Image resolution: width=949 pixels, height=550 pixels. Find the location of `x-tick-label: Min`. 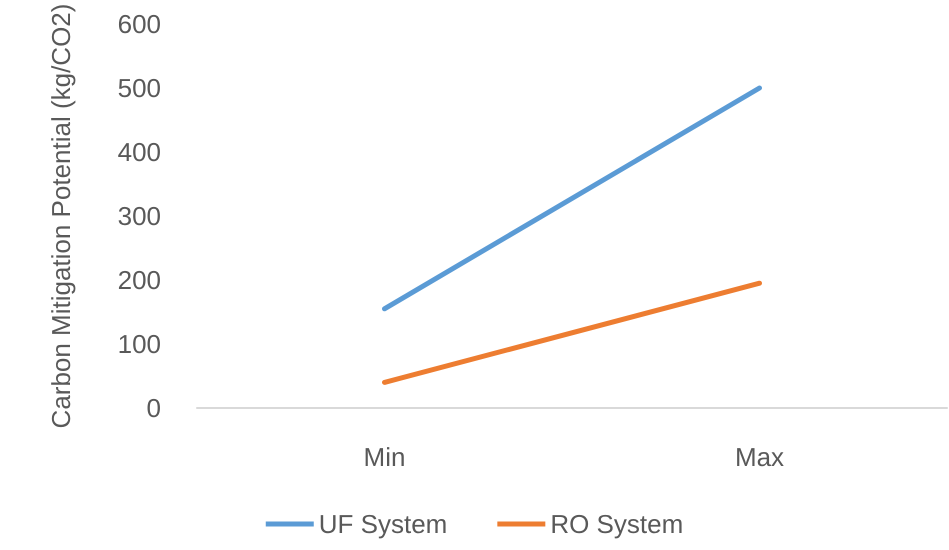

x-tick-label: Min is located at coordinates (385, 457).